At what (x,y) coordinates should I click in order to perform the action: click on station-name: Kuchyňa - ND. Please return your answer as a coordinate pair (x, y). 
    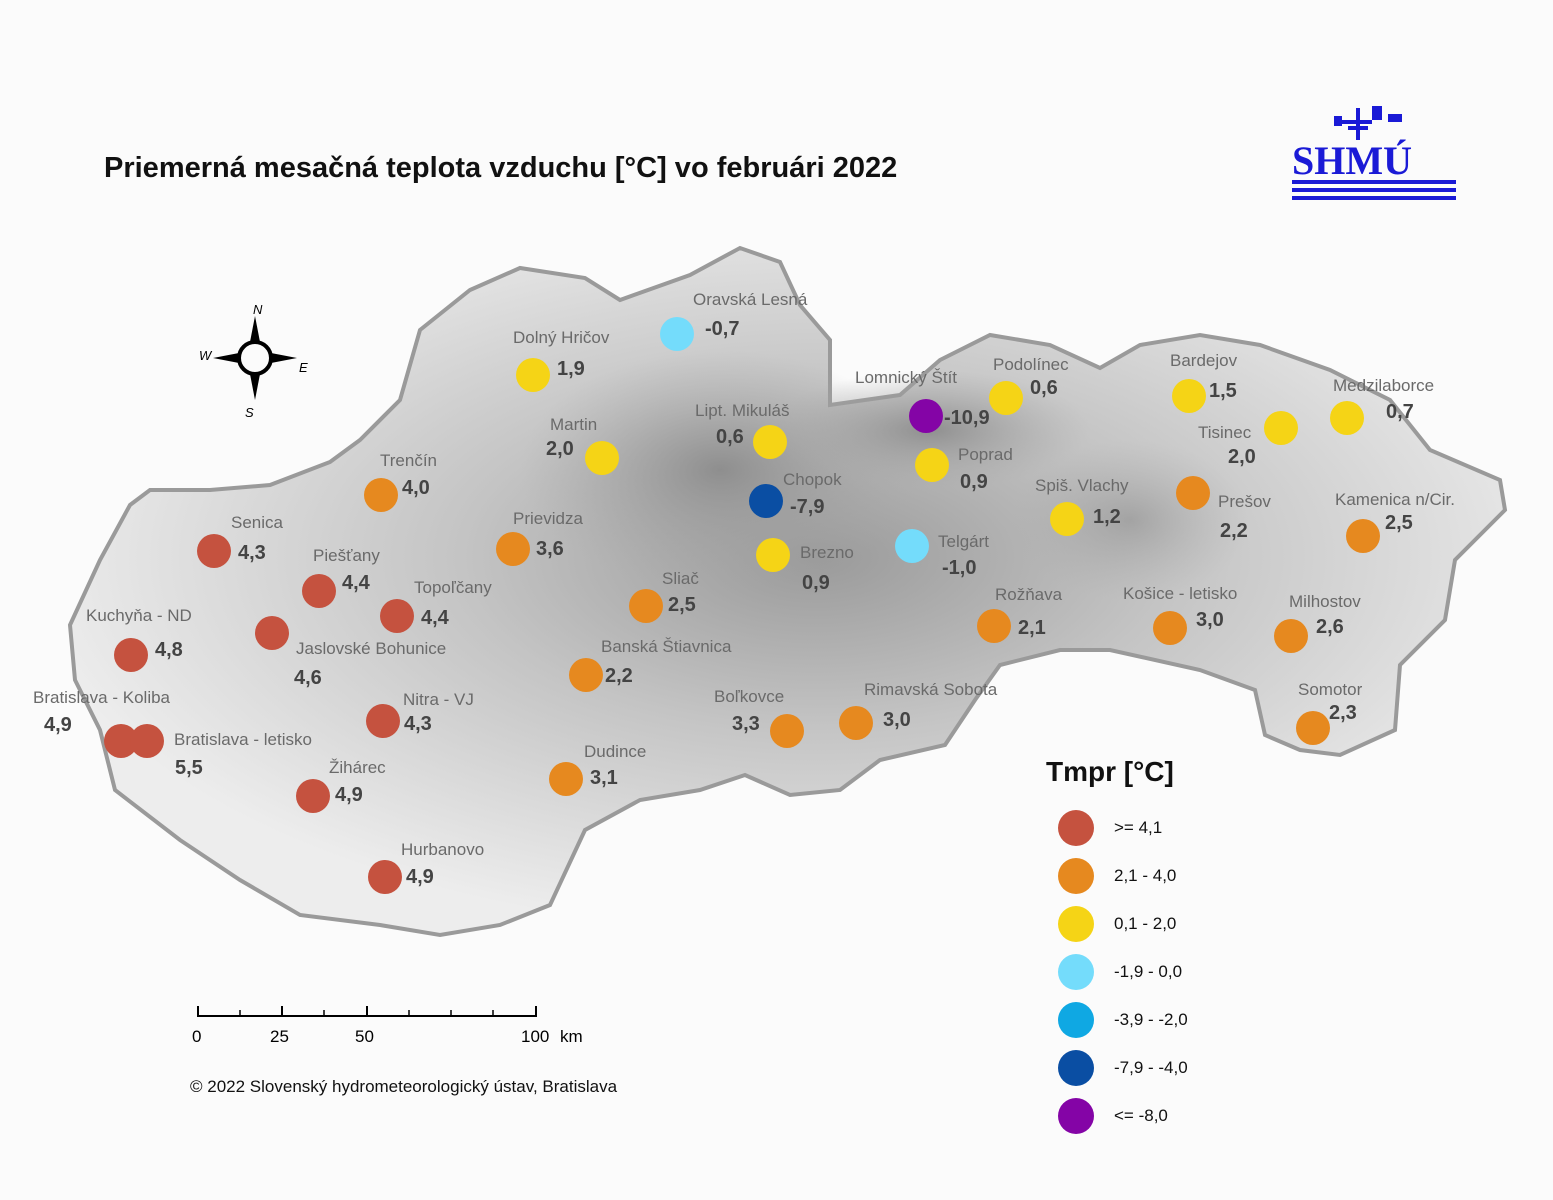
    Looking at the image, I should click on (139, 615).